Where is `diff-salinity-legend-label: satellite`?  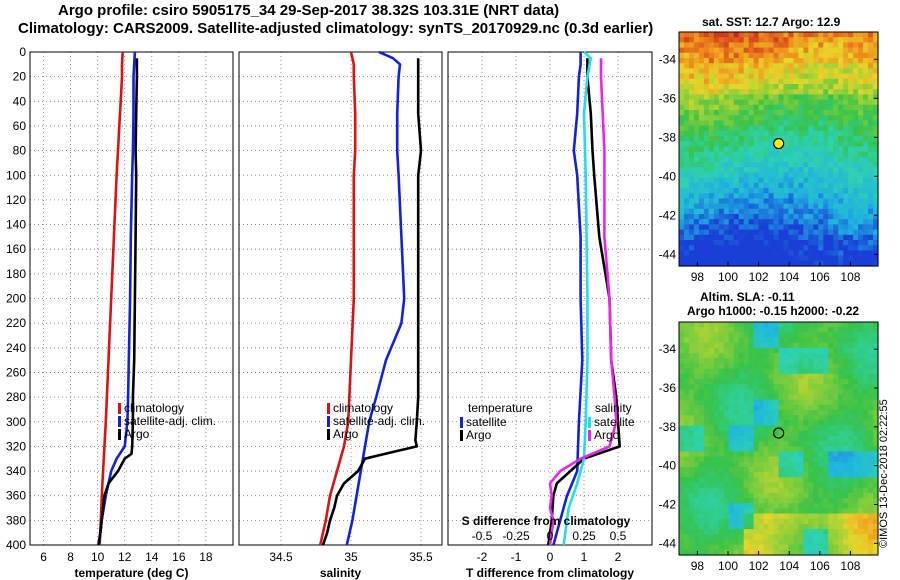 diff-salinity-legend-label: satellite is located at coordinates (614, 422).